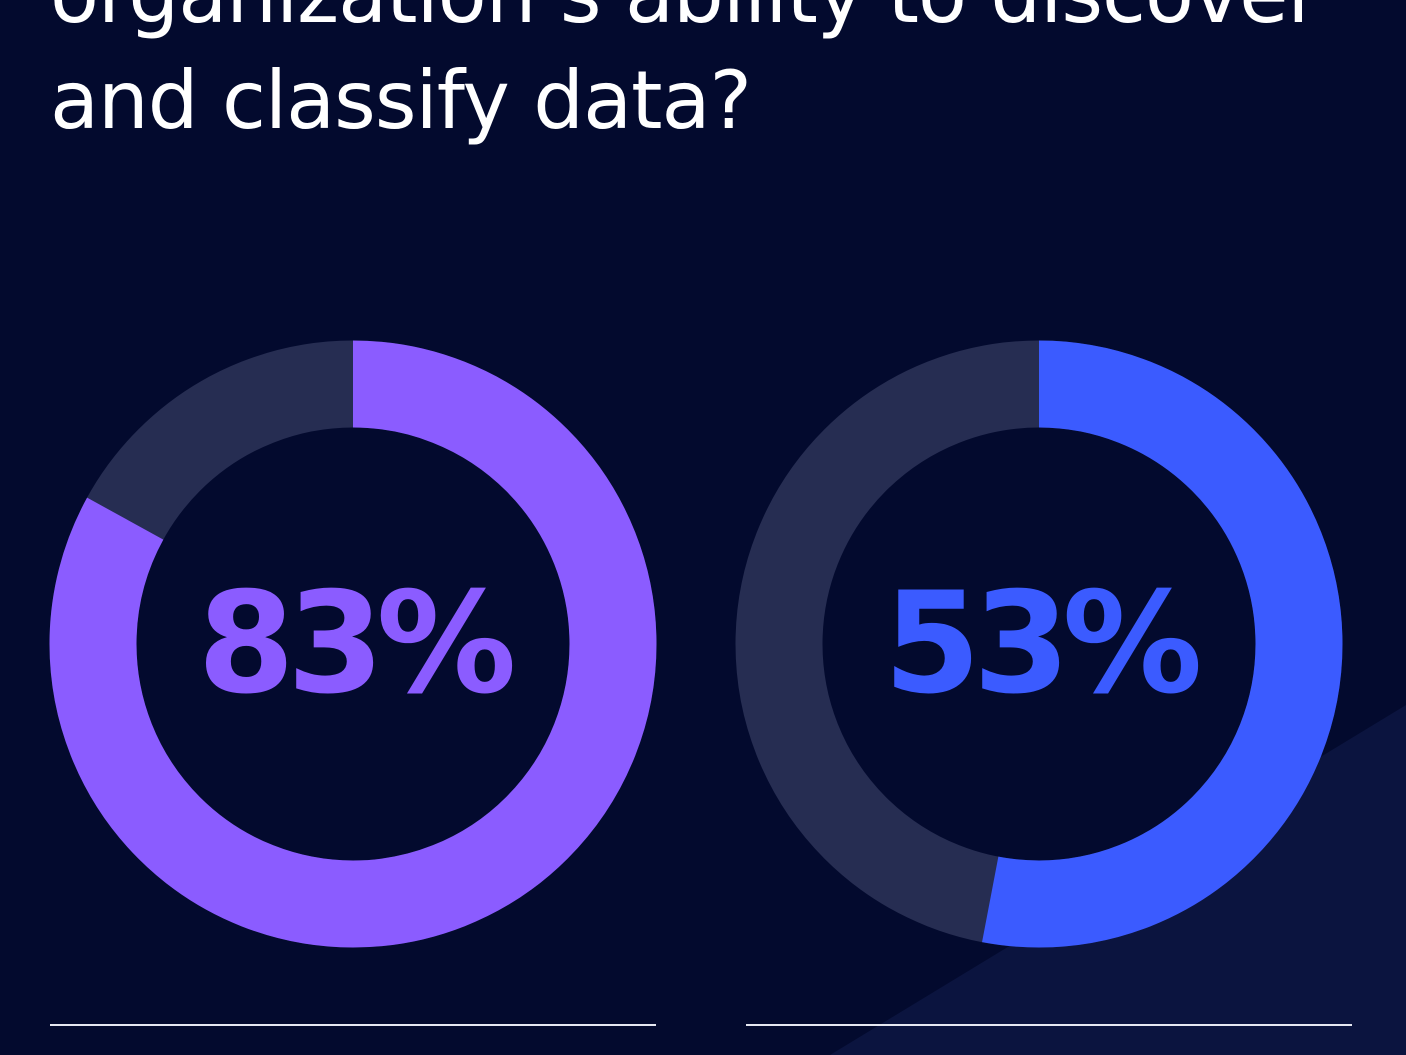  I want to click on headline-line-1: organization’s ability to discover, so click(715, 24).